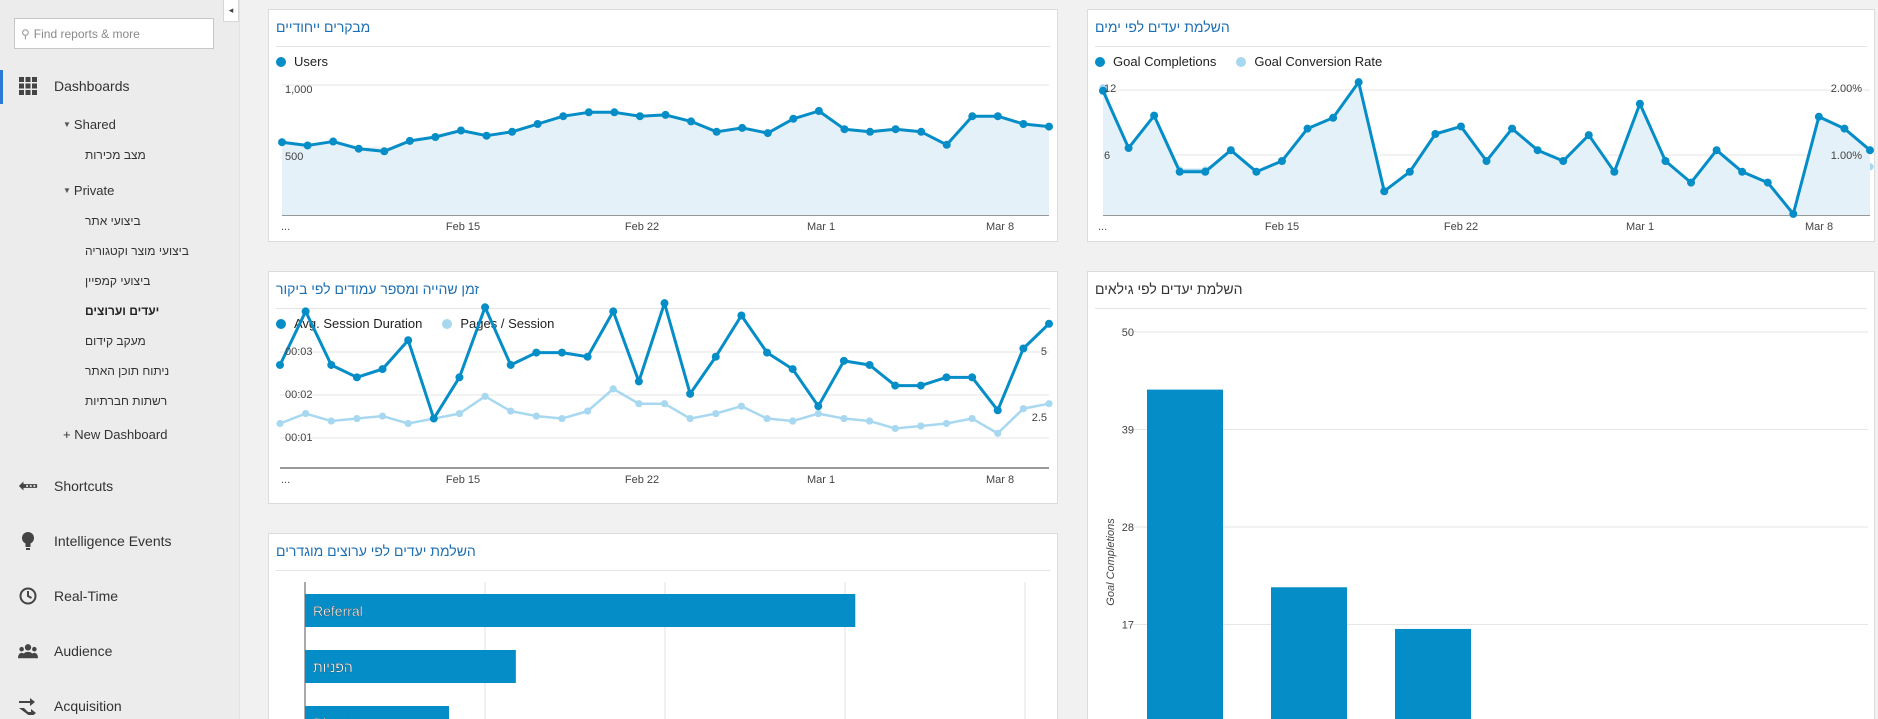 The image size is (1878, 719). I want to click on search-box: ⚲, so click(114, 33).